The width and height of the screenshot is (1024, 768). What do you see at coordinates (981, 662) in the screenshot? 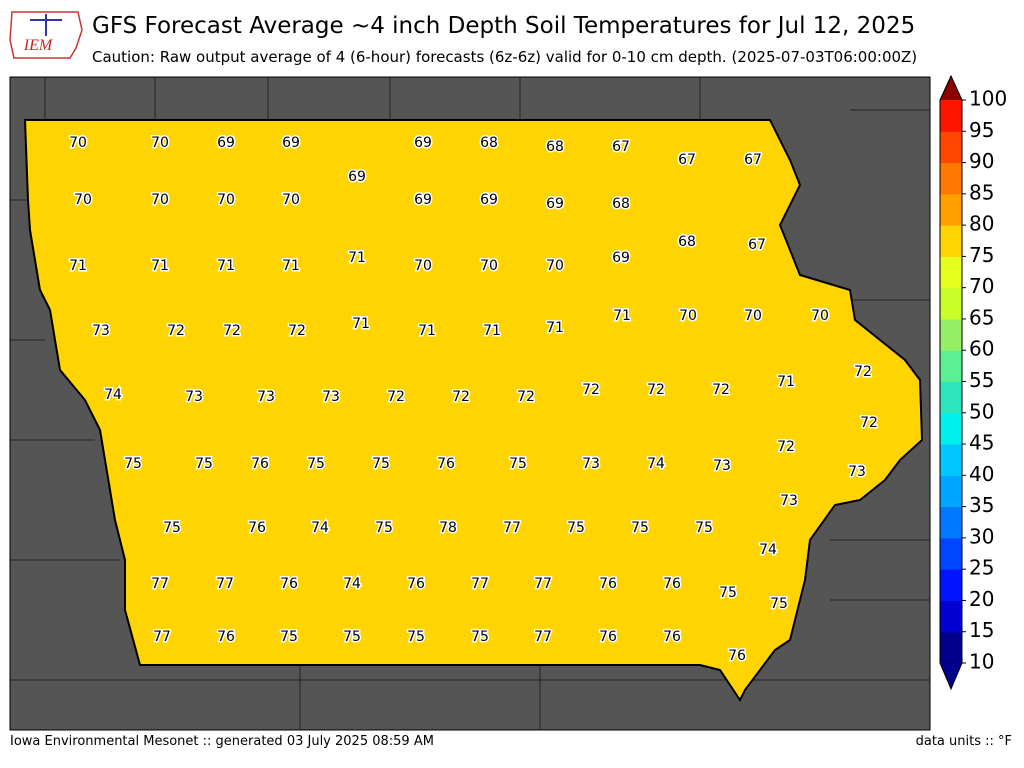
I see `colorbar-tick-label: 10` at bounding box center [981, 662].